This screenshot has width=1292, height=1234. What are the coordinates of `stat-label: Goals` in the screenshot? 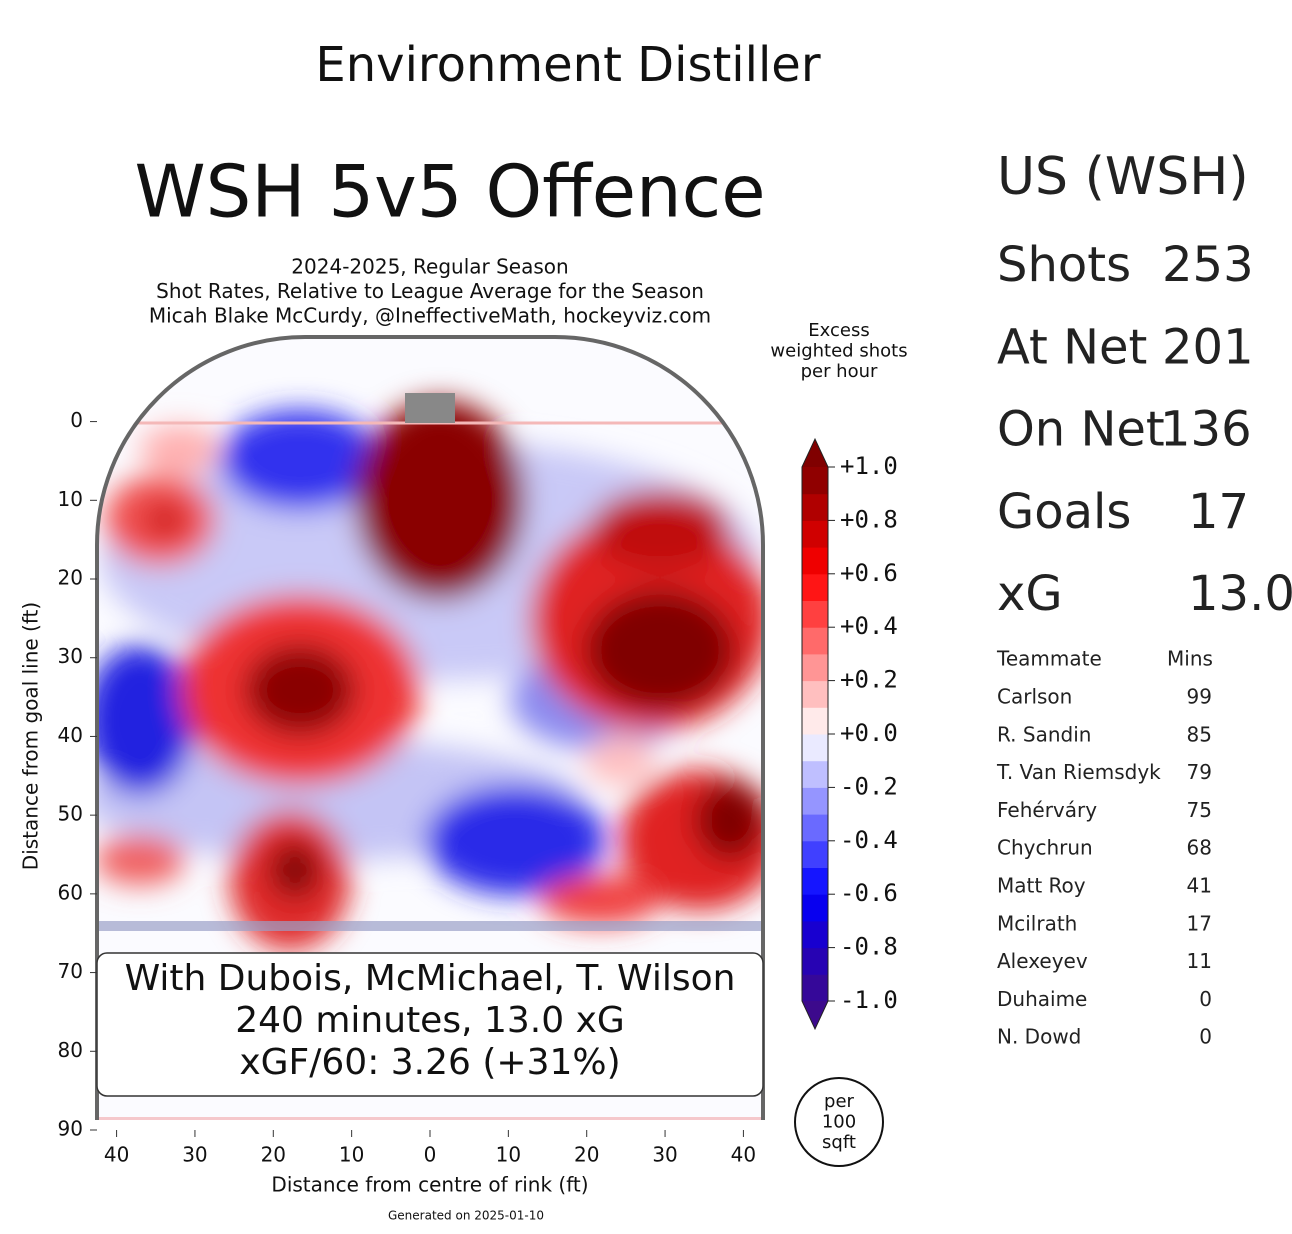 It's located at (1064, 512).